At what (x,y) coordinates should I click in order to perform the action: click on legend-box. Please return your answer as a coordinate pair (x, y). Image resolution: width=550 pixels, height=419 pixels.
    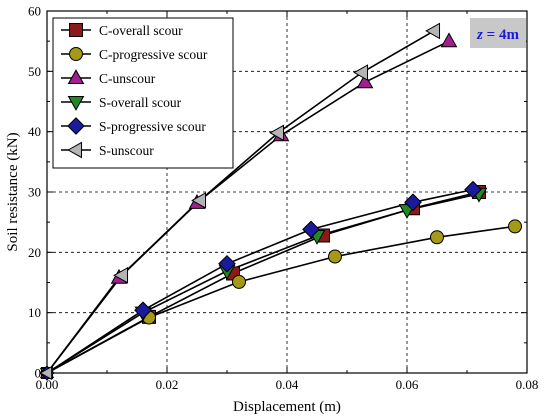
    Looking at the image, I should click on (143, 93).